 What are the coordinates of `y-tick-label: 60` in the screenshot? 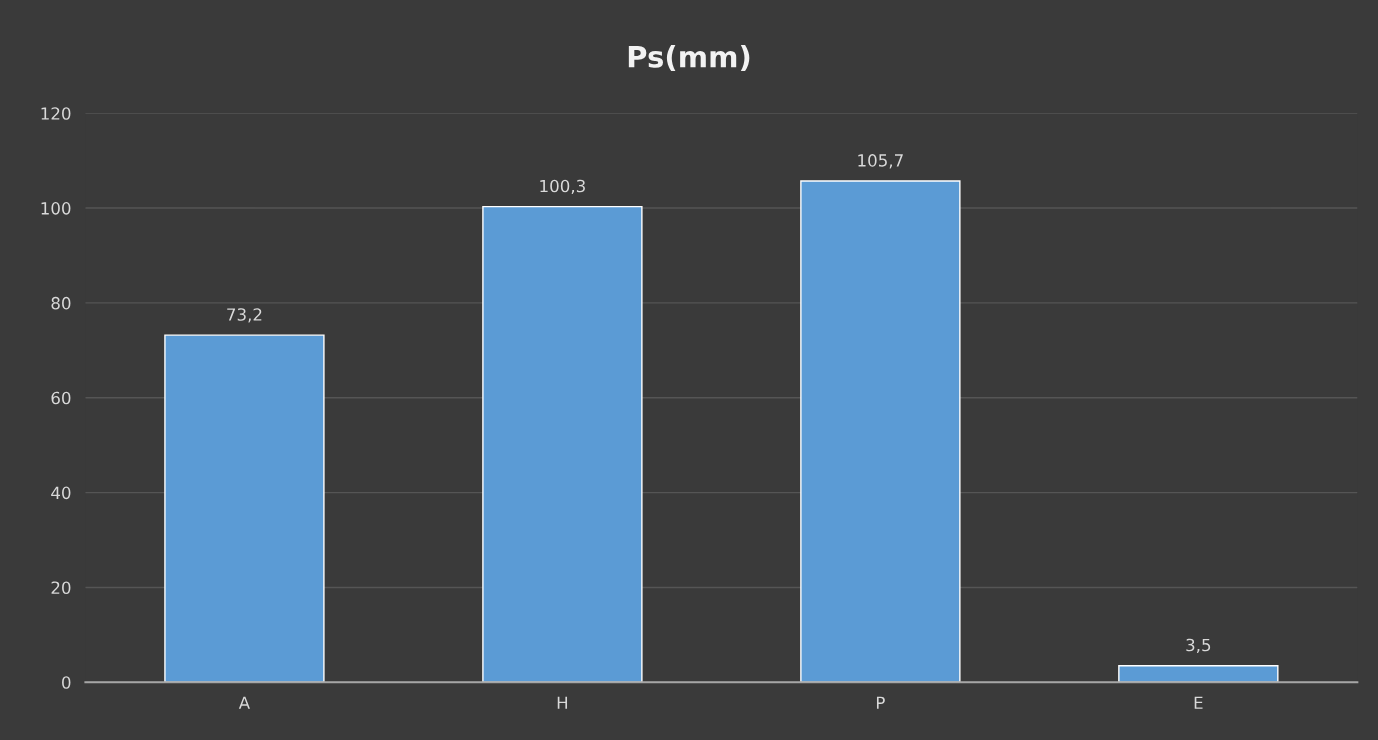 It's located at (61, 398).